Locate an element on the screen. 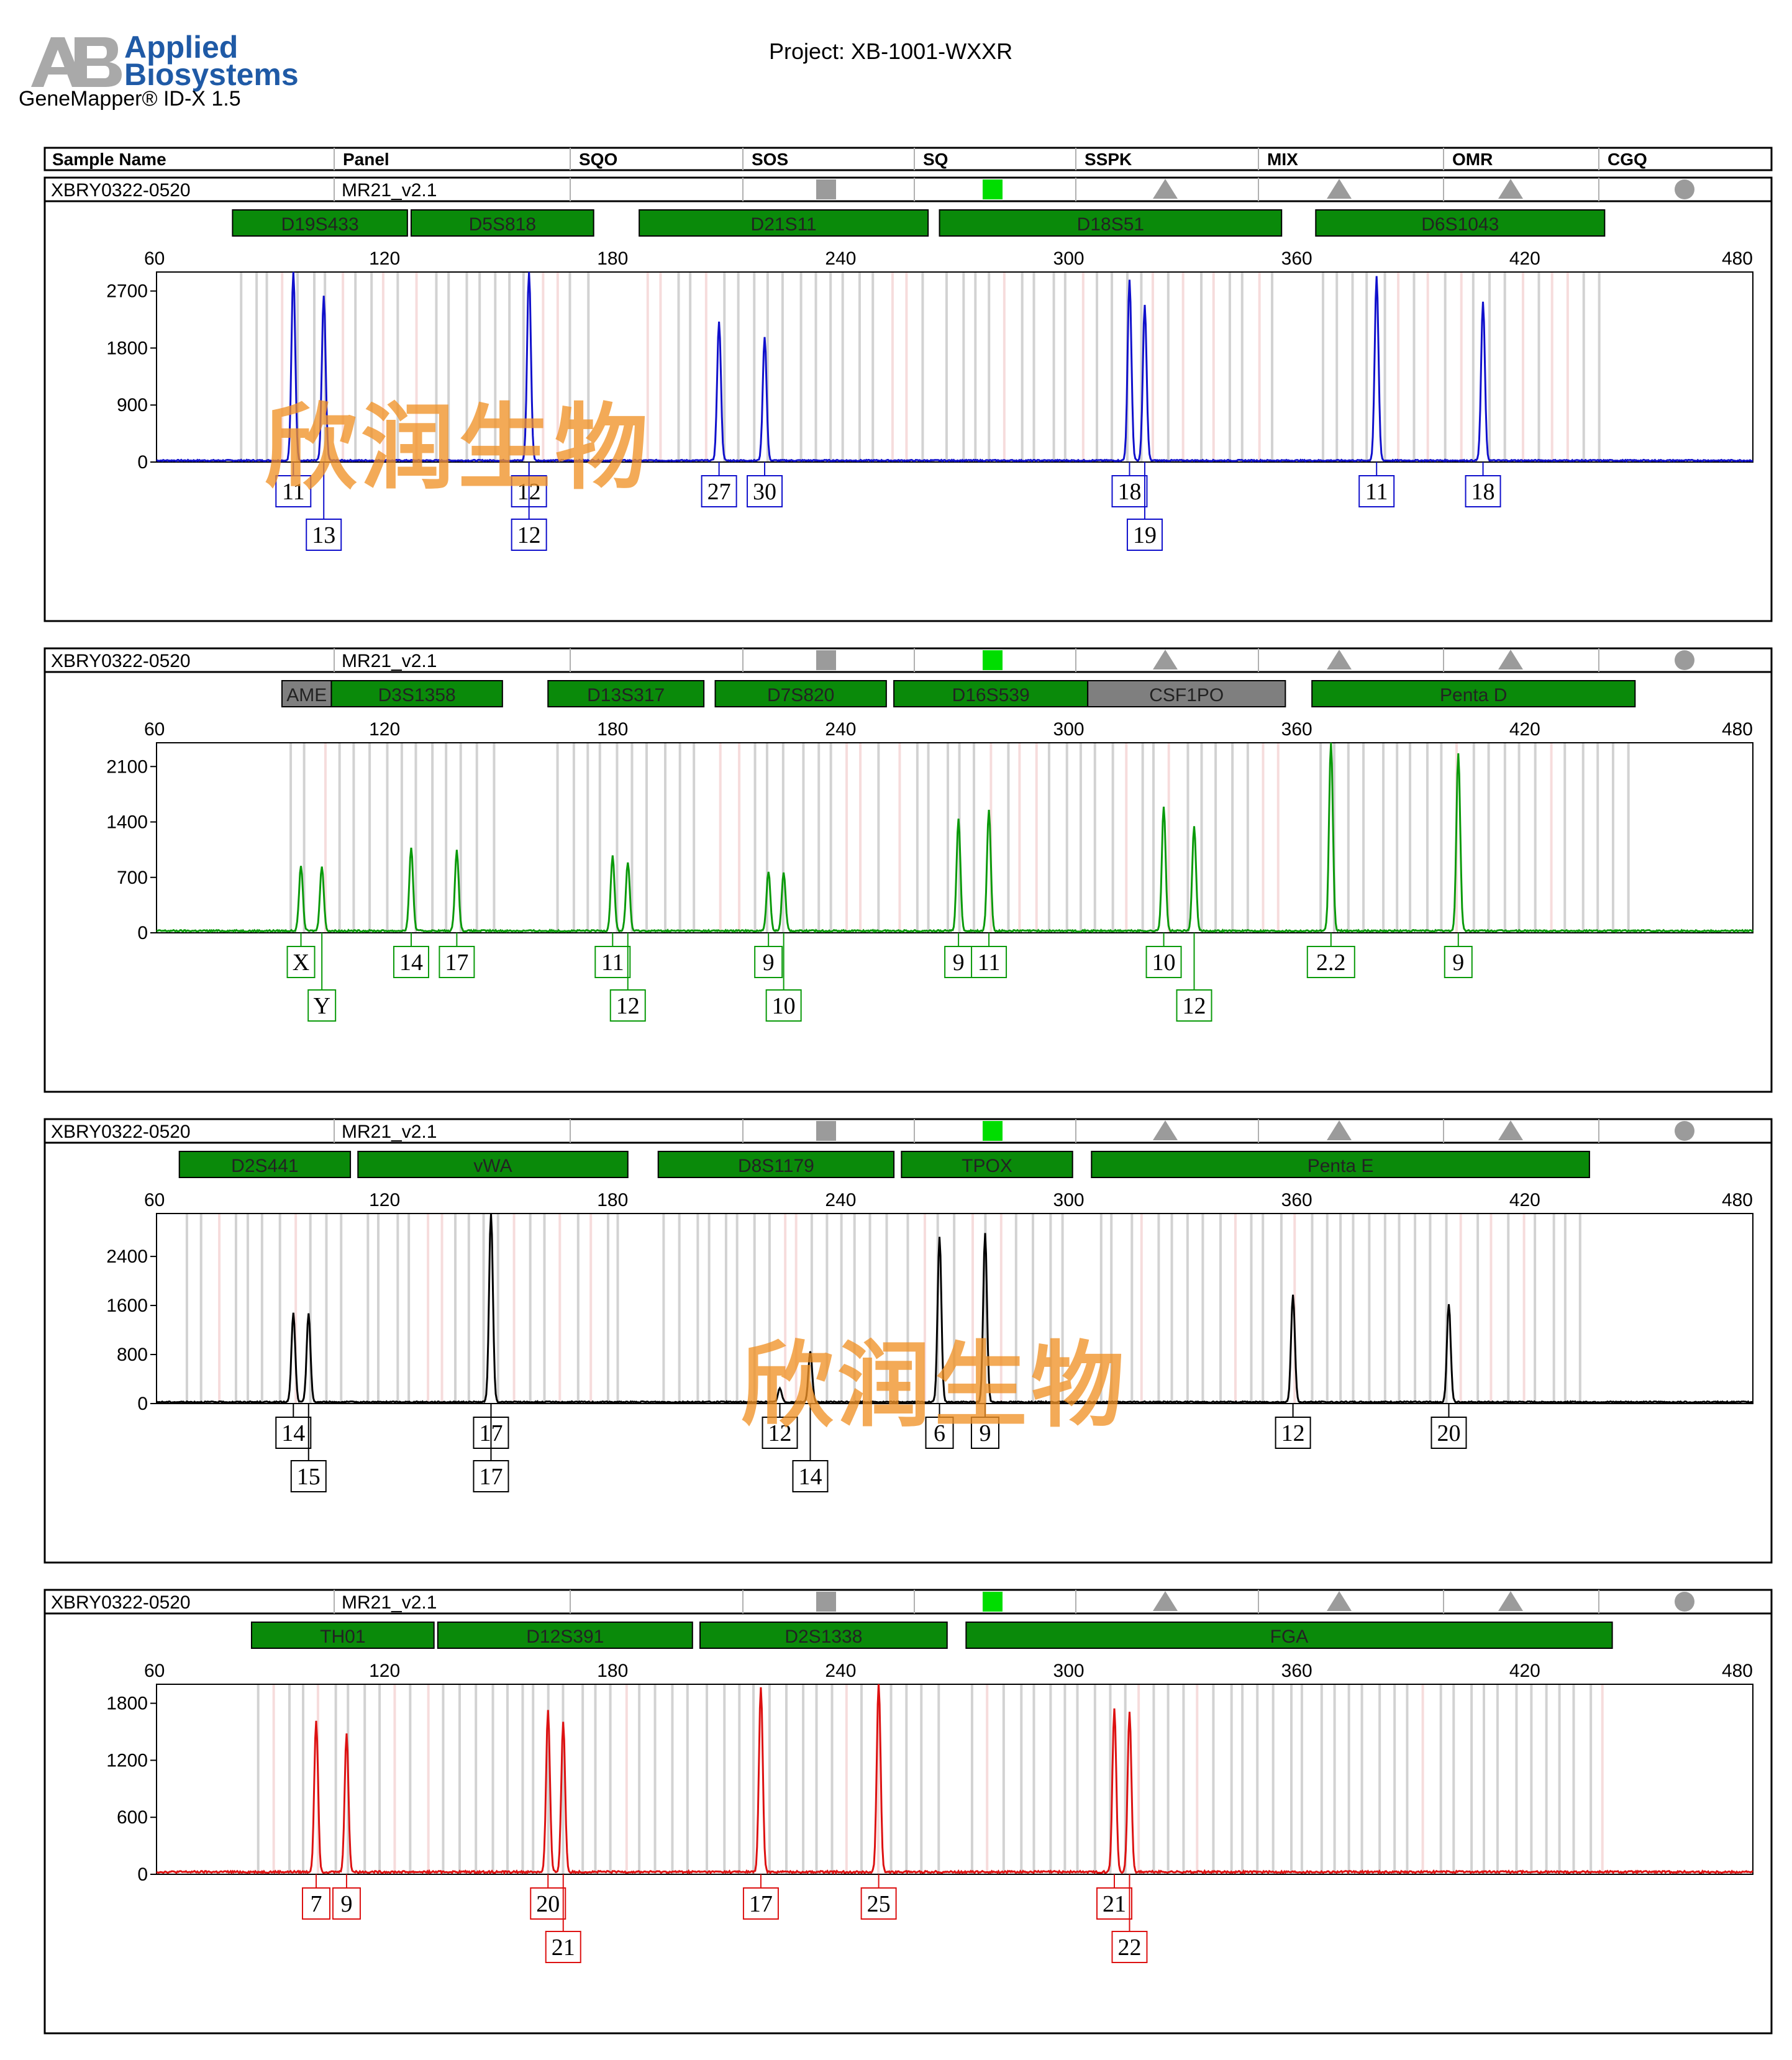 Image resolution: width=1792 pixels, height=2060 pixels. allele-label: 9 is located at coordinates (1458, 963).